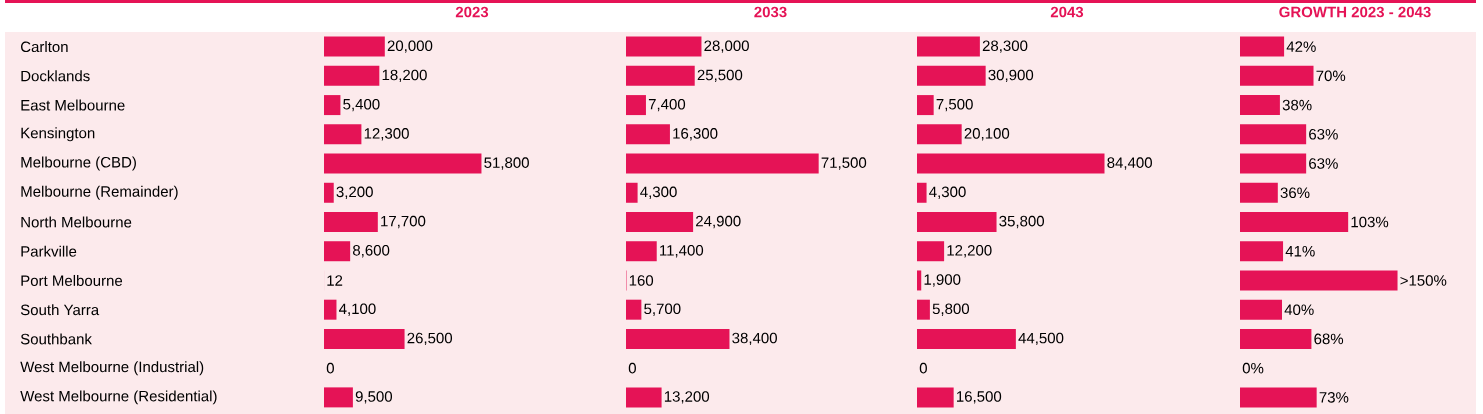 This screenshot has width=1483, height=414. I want to click on data-label: 84,400, so click(1129, 163).